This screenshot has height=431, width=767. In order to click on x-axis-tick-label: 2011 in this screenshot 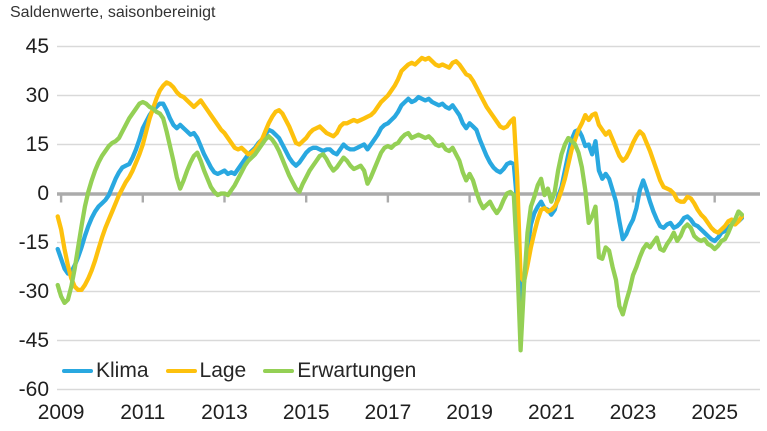, I will do `click(143, 412)`.